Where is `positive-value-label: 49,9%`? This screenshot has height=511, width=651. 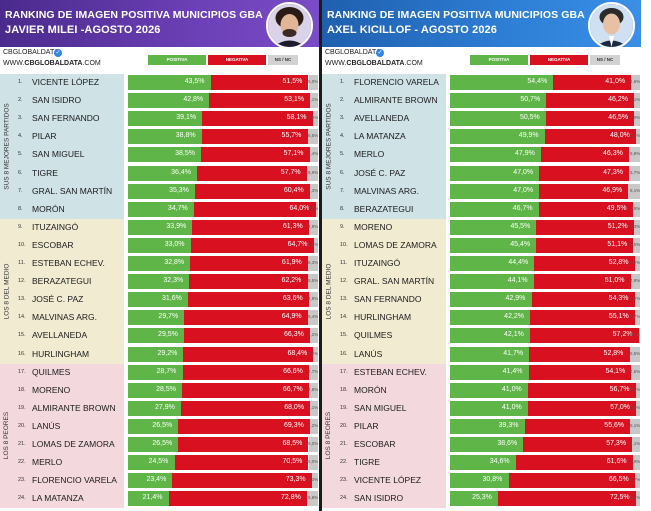
positive-value-label: 49,9% is located at coordinates (528, 136).